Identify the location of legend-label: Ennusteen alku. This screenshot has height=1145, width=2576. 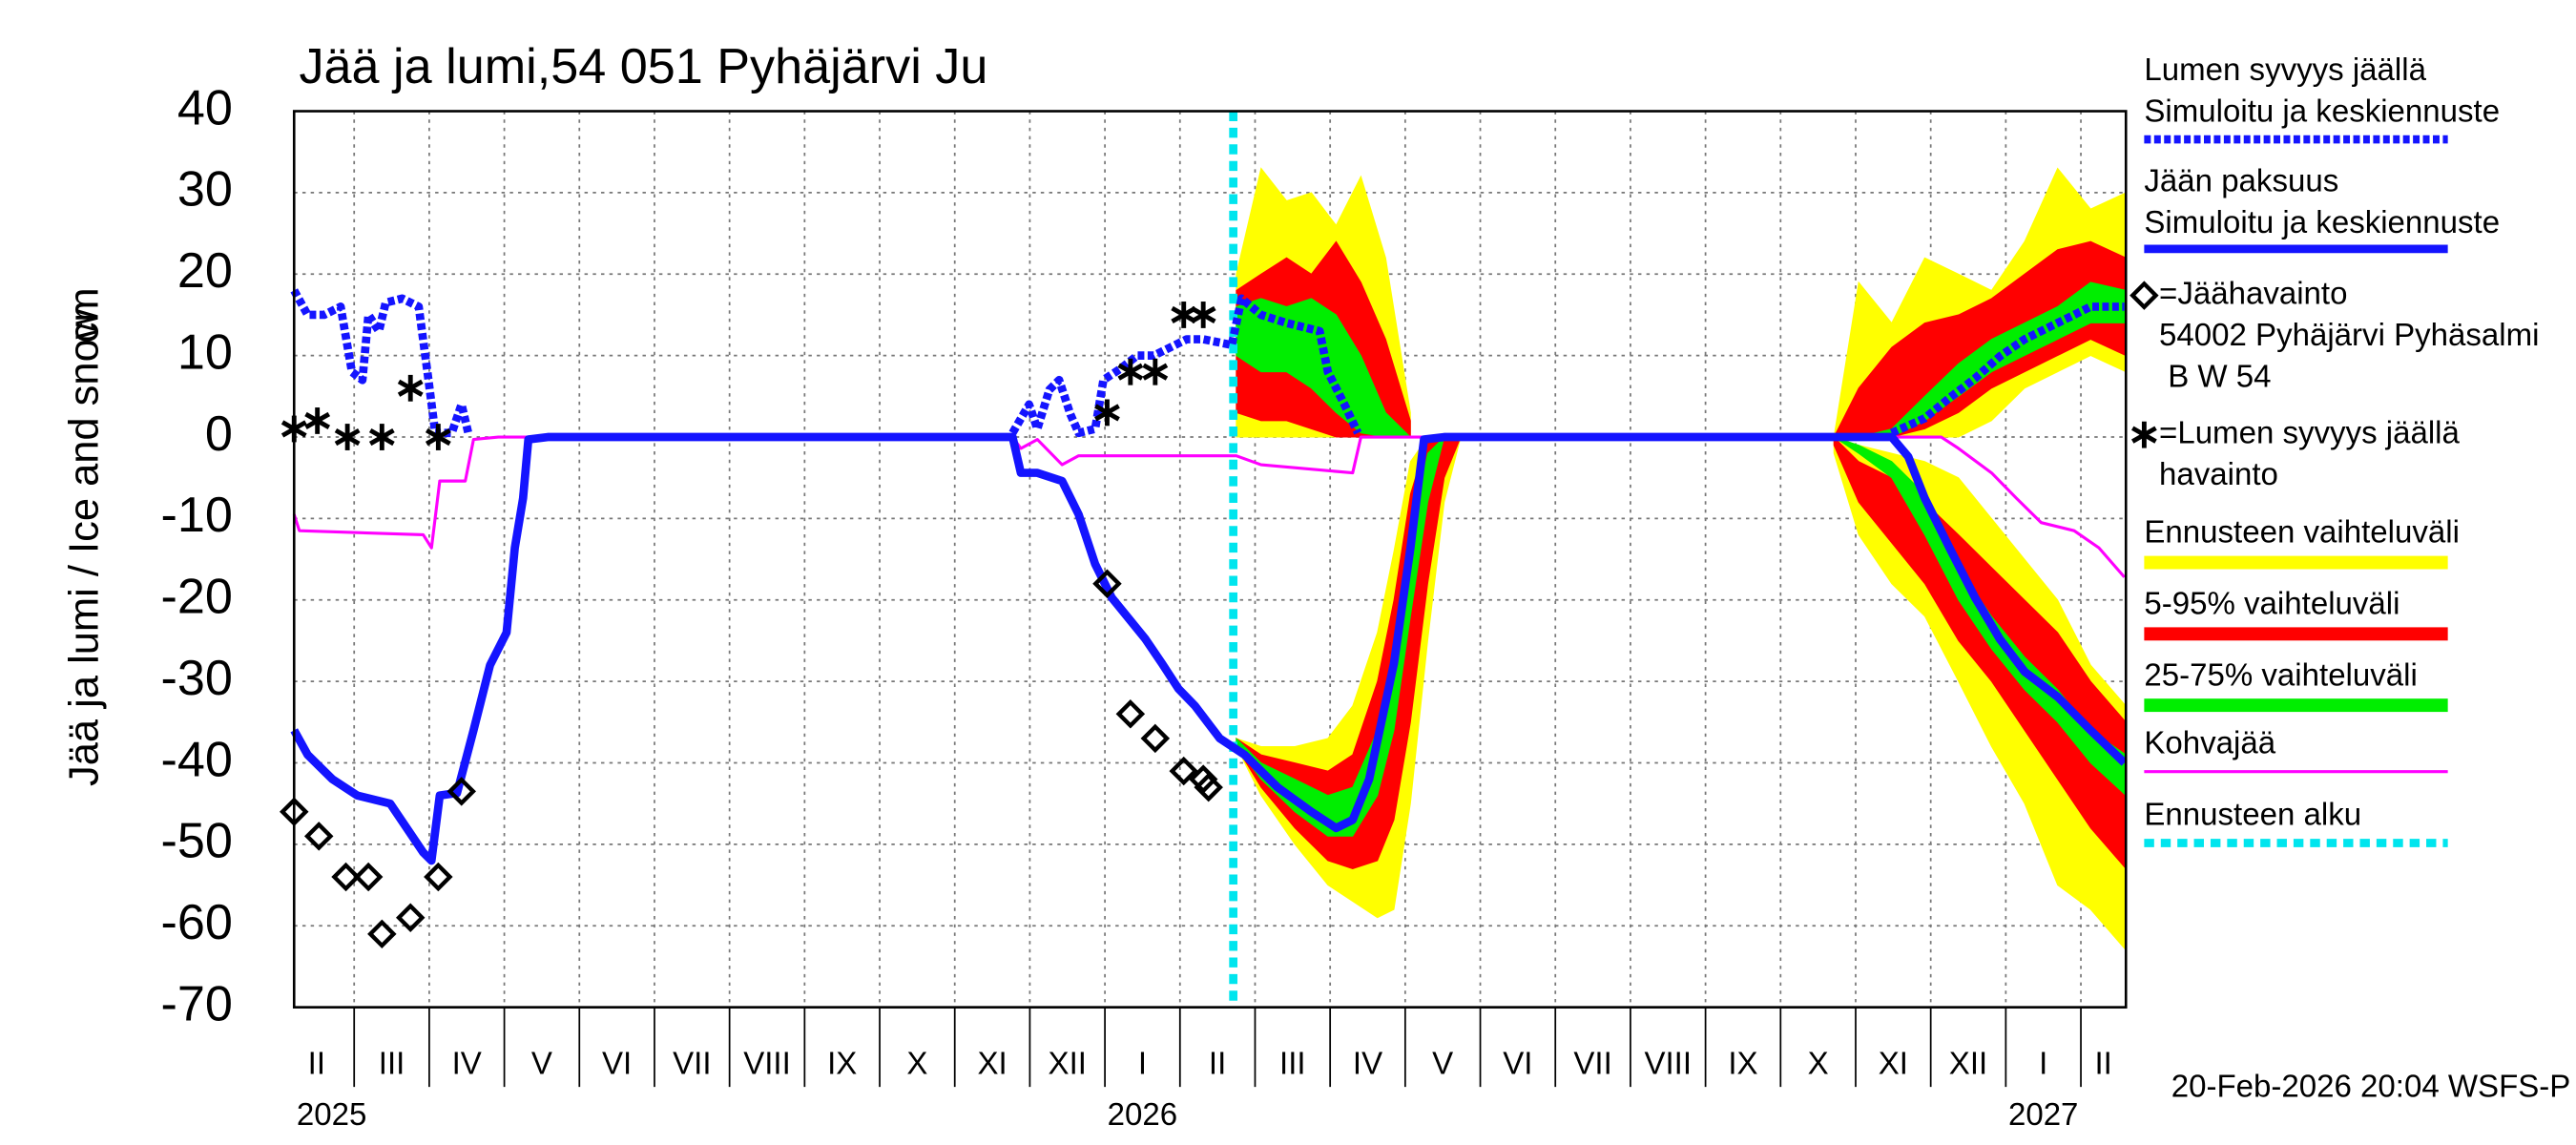
(2252, 814).